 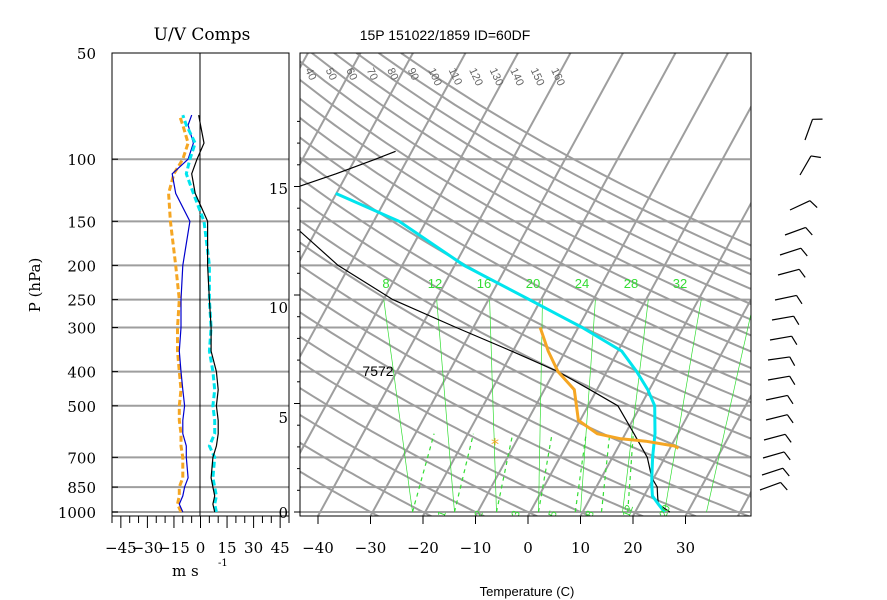 What do you see at coordinates (81, 329) in the screenshot?
I see `pressure-tick-300: 300` at bounding box center [81, 329].